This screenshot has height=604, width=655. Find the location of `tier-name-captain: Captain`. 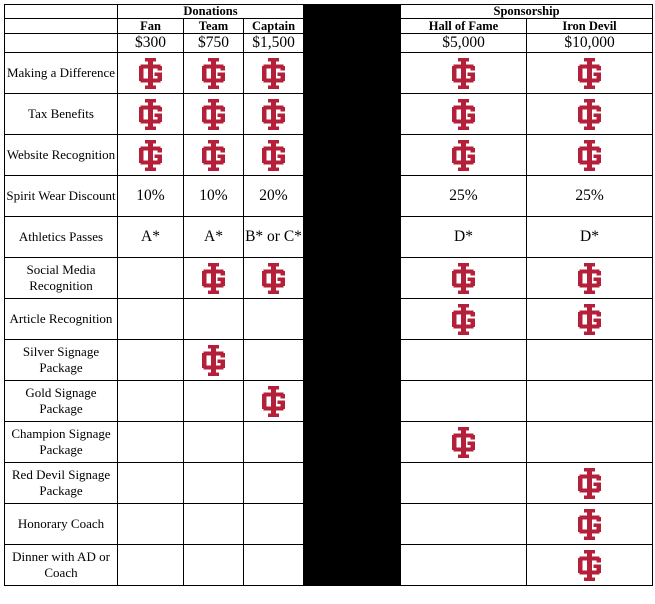

tier-name-captain: Captain is located at coordinates (273, 26).